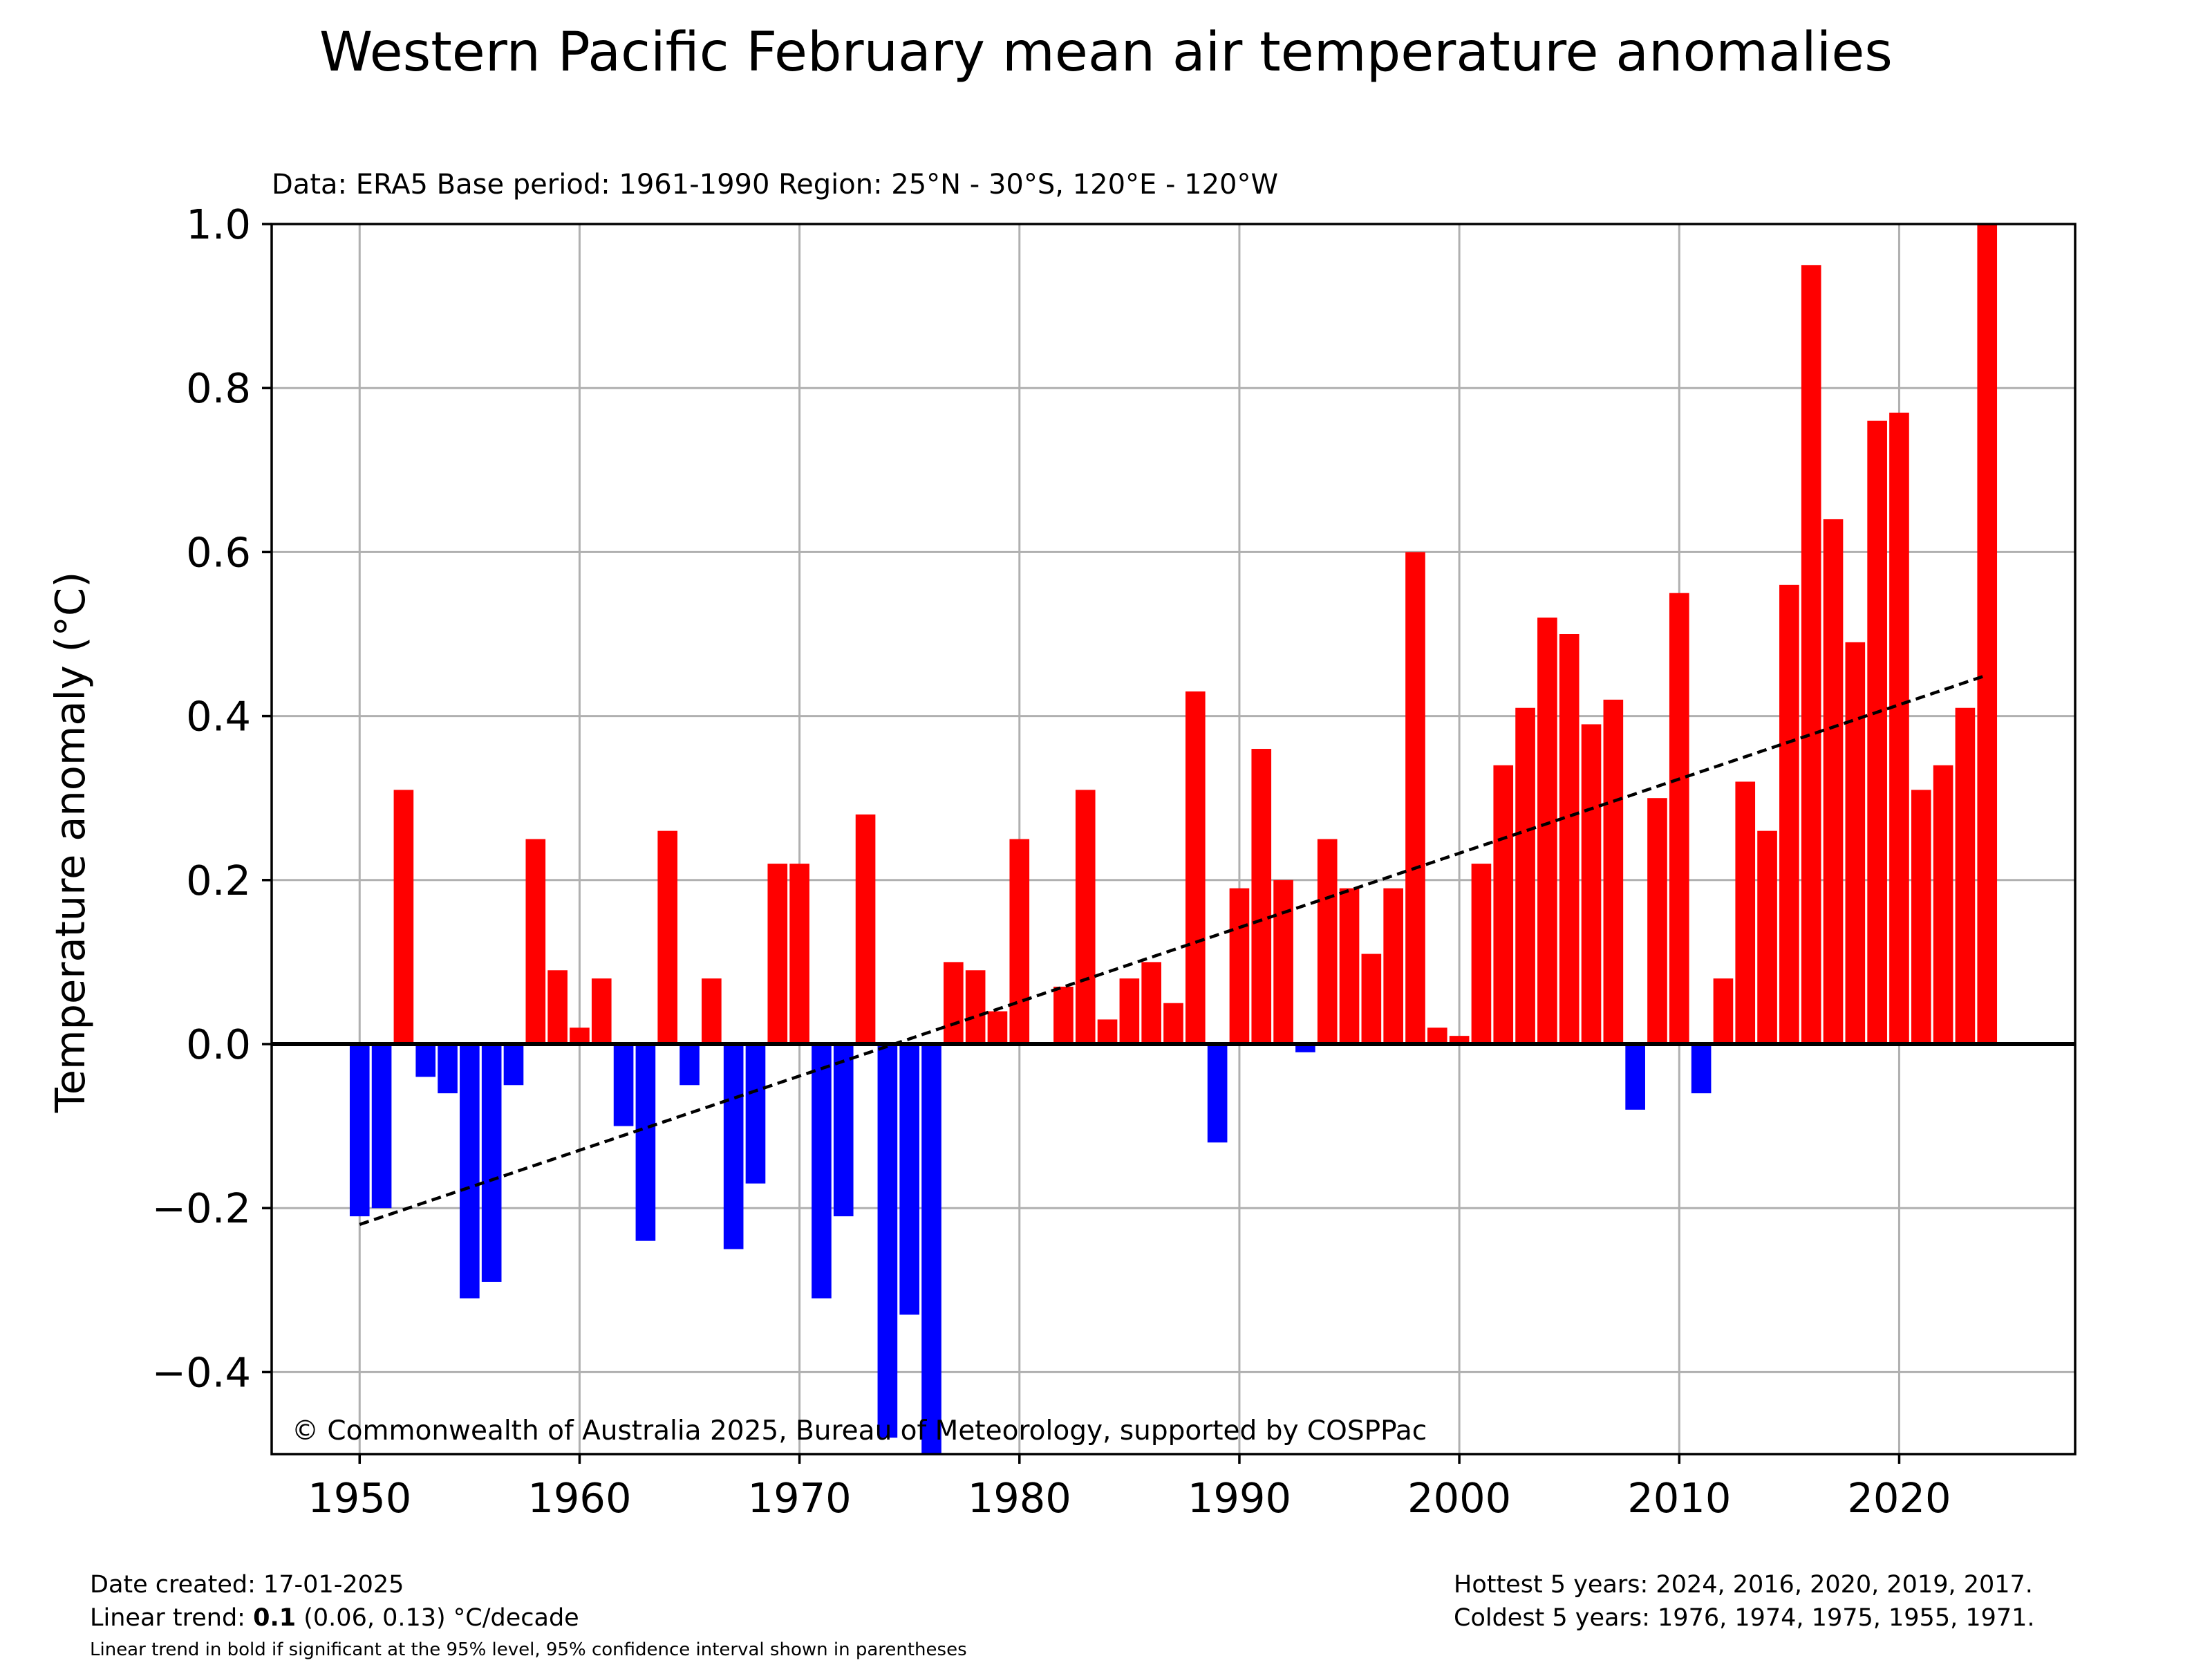  I want to click on bar-2019, so click(1877, 732).